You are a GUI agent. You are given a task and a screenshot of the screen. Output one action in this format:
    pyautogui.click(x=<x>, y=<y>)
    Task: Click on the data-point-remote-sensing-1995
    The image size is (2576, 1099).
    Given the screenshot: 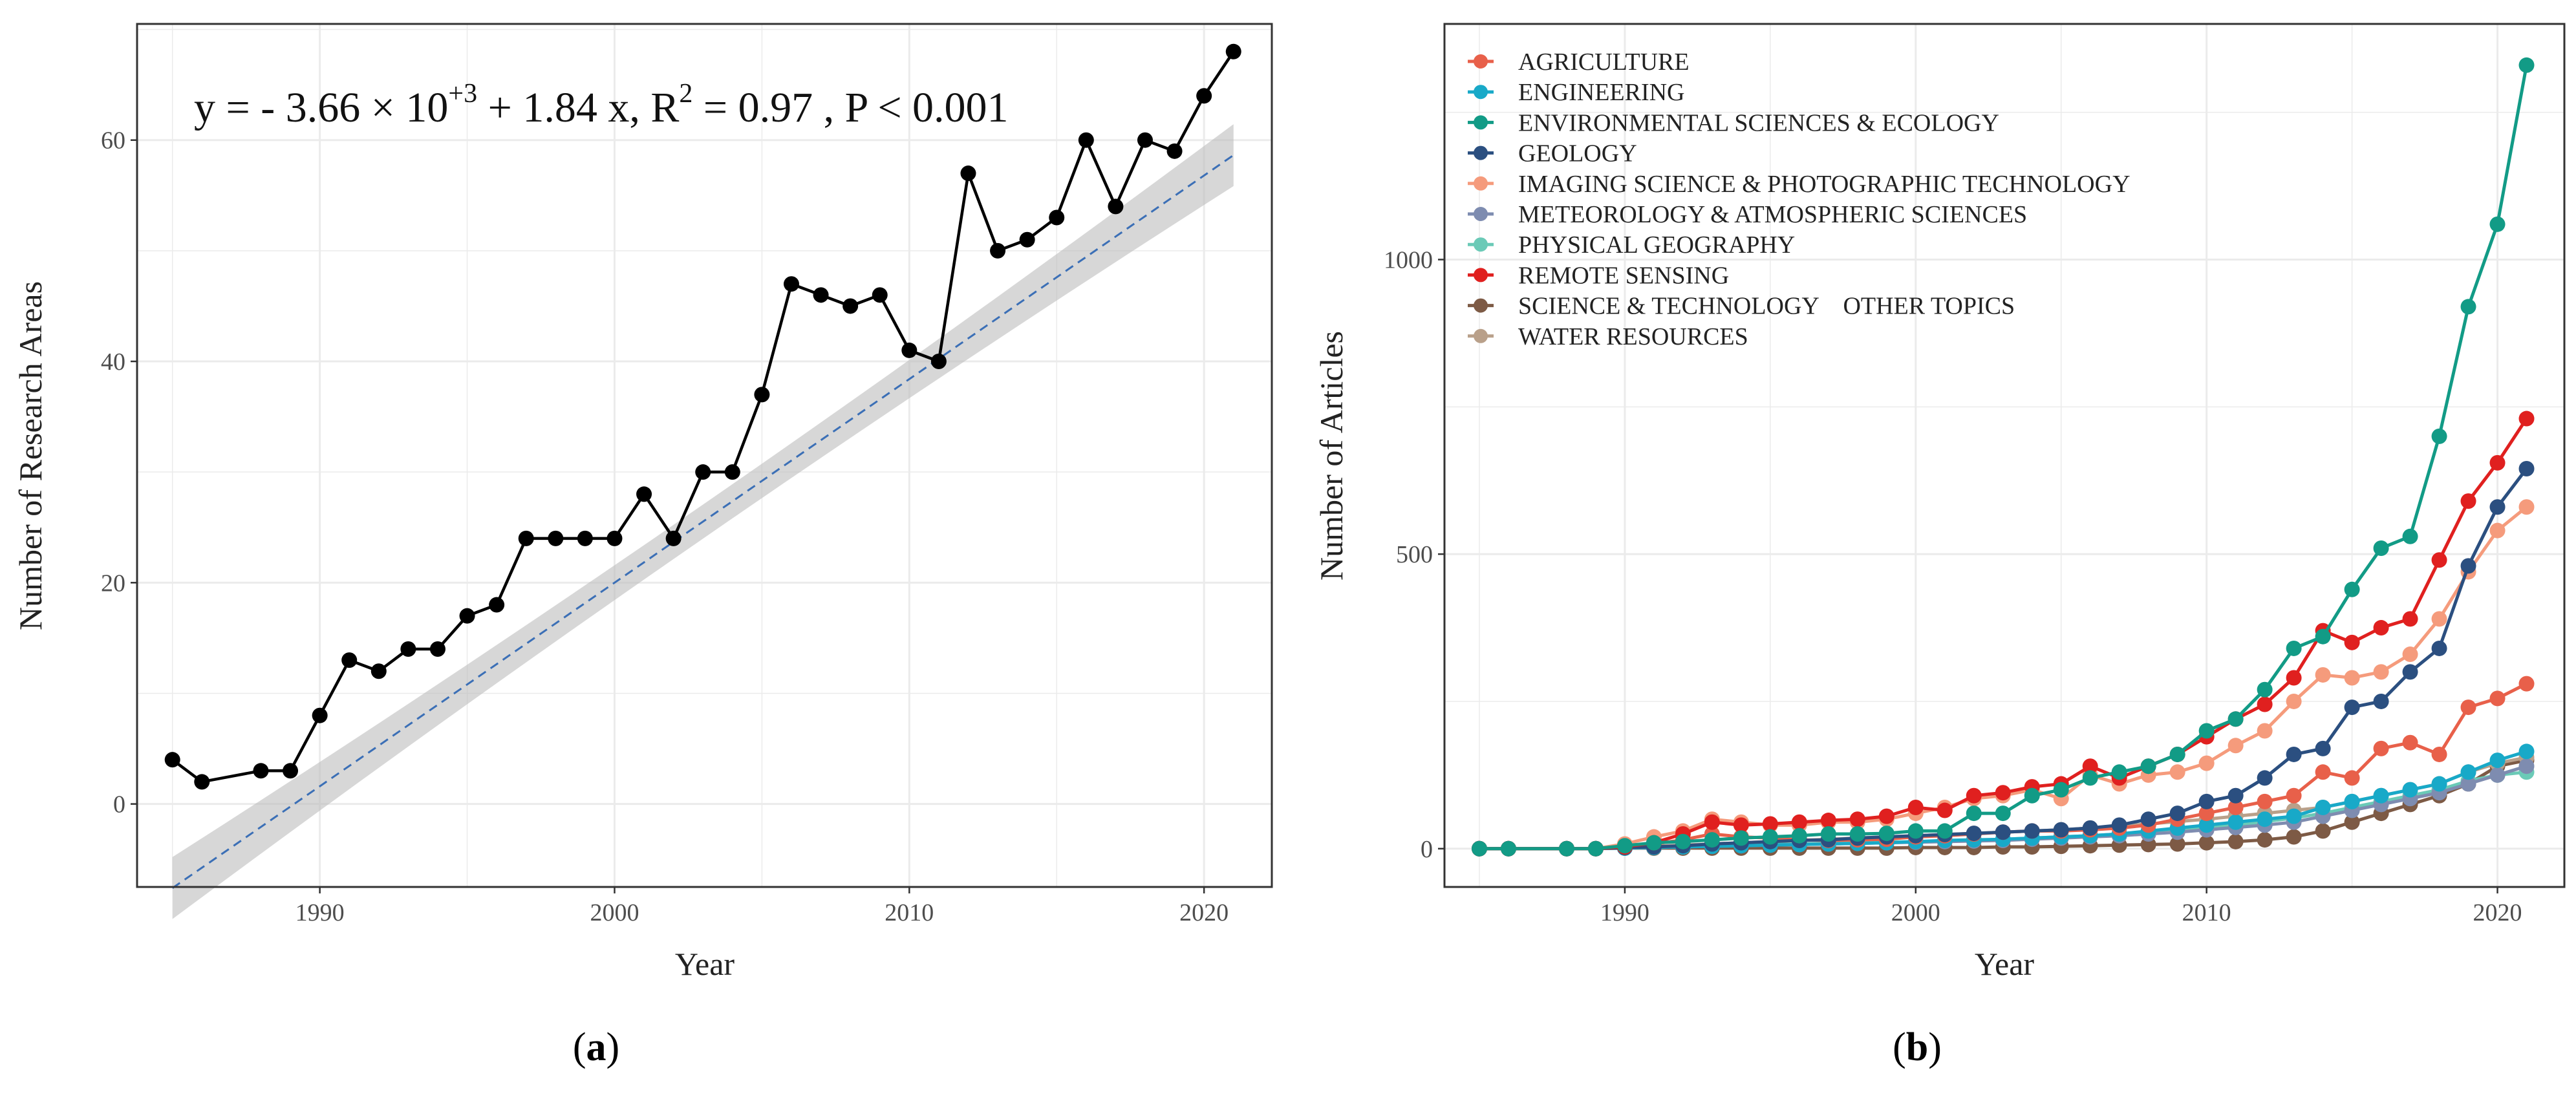 What is the action you would take?
    pyautogui.click(x=1770, y=824)
    